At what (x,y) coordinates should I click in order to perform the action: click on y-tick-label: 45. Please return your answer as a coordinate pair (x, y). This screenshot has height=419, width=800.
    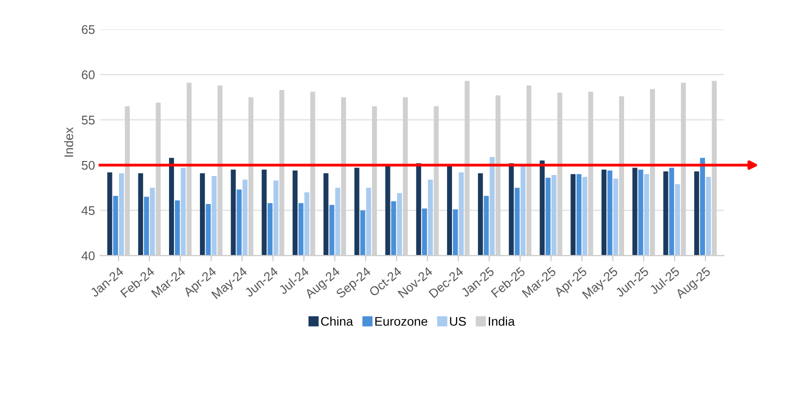
    Looking at the image, I should click on (88, 210).